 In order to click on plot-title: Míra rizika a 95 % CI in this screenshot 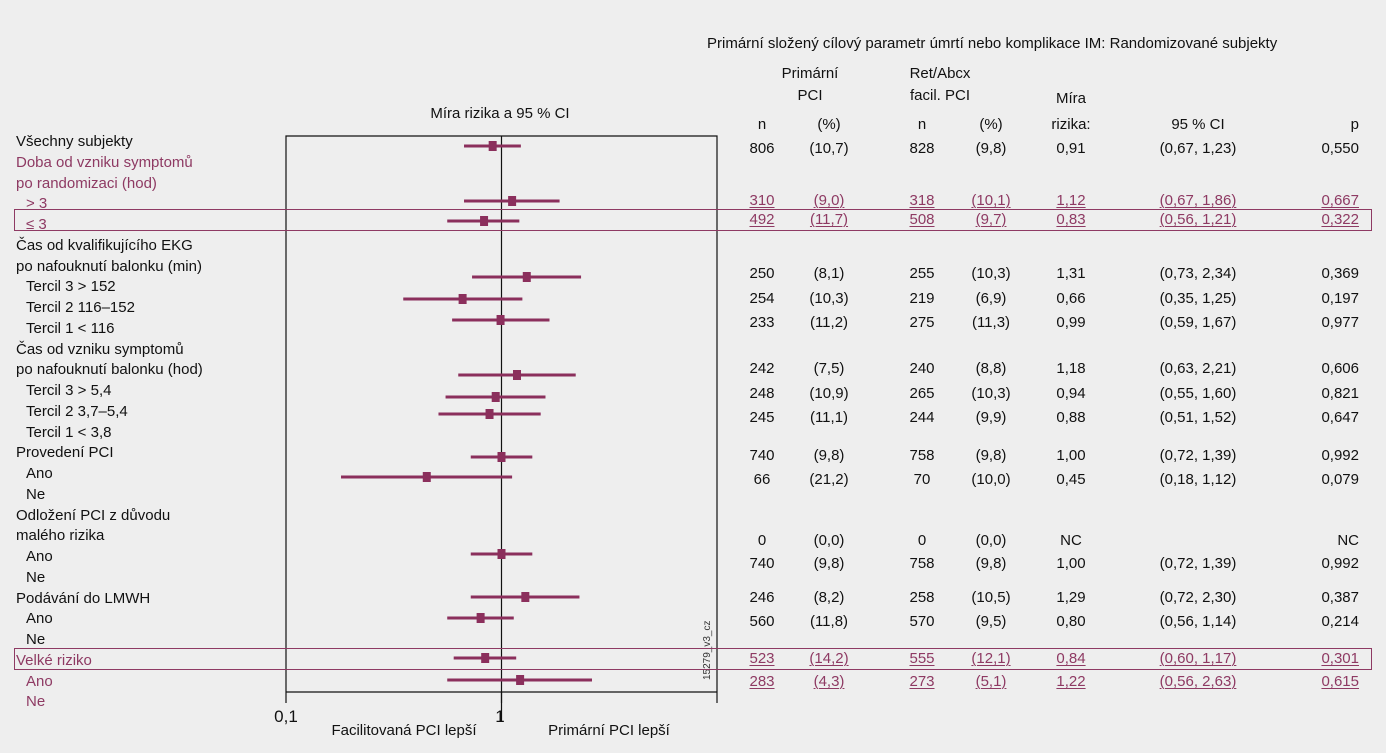, I will do `click(500, 113)`.